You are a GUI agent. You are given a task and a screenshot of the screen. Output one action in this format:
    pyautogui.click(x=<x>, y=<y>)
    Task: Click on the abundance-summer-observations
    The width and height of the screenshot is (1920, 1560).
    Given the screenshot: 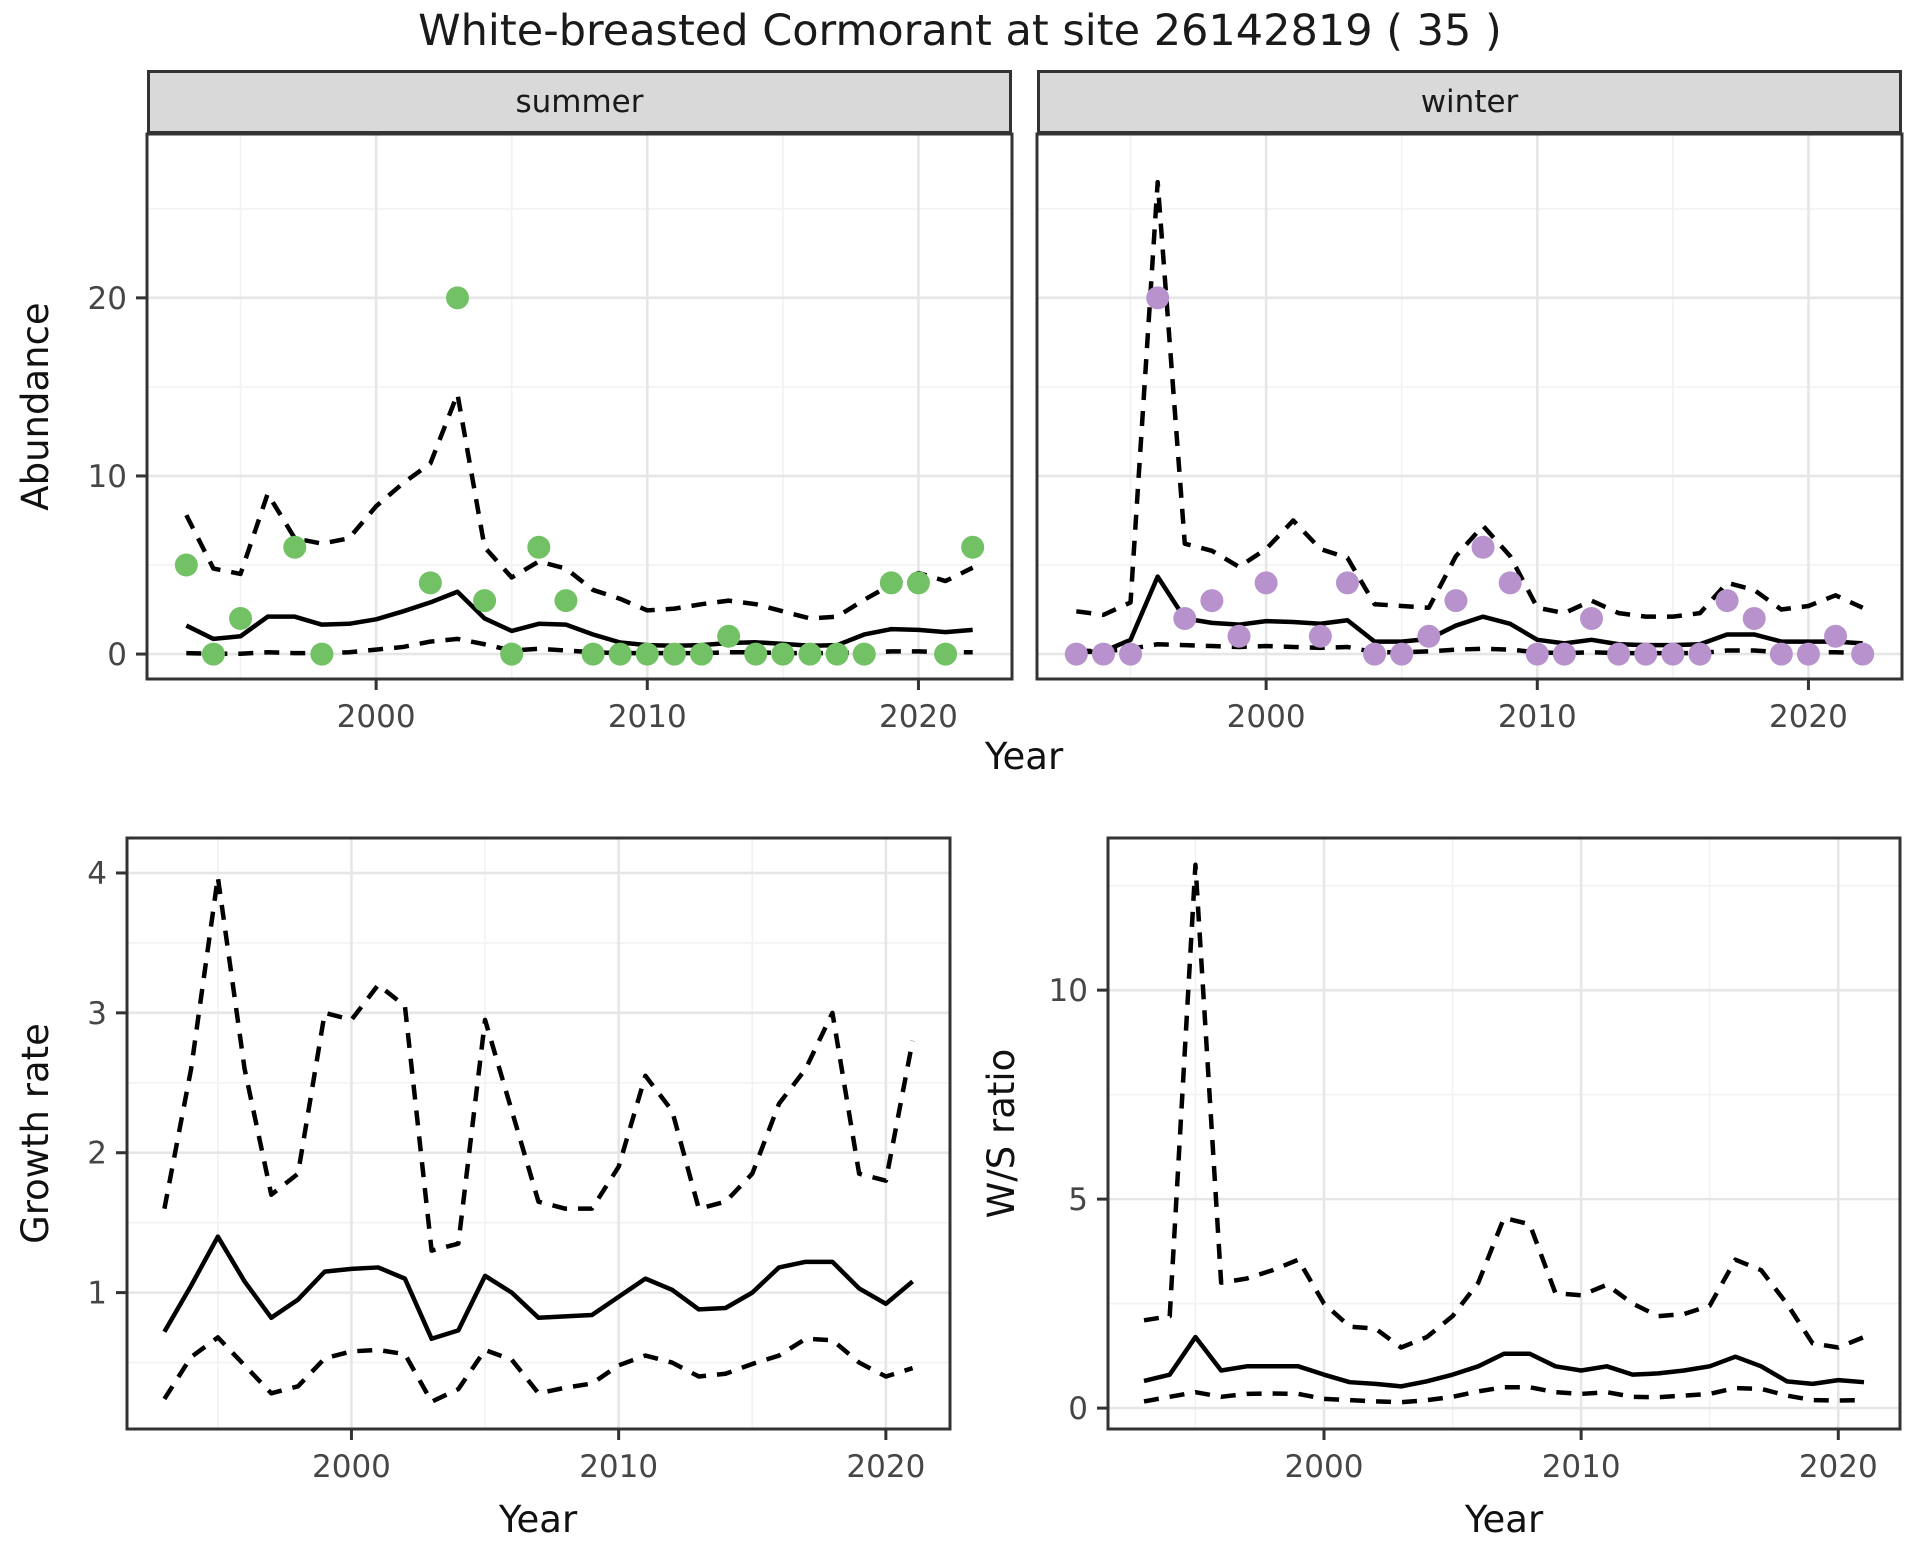 What is the action you would take?
    pyautogui.click(x=579, y=476)
    